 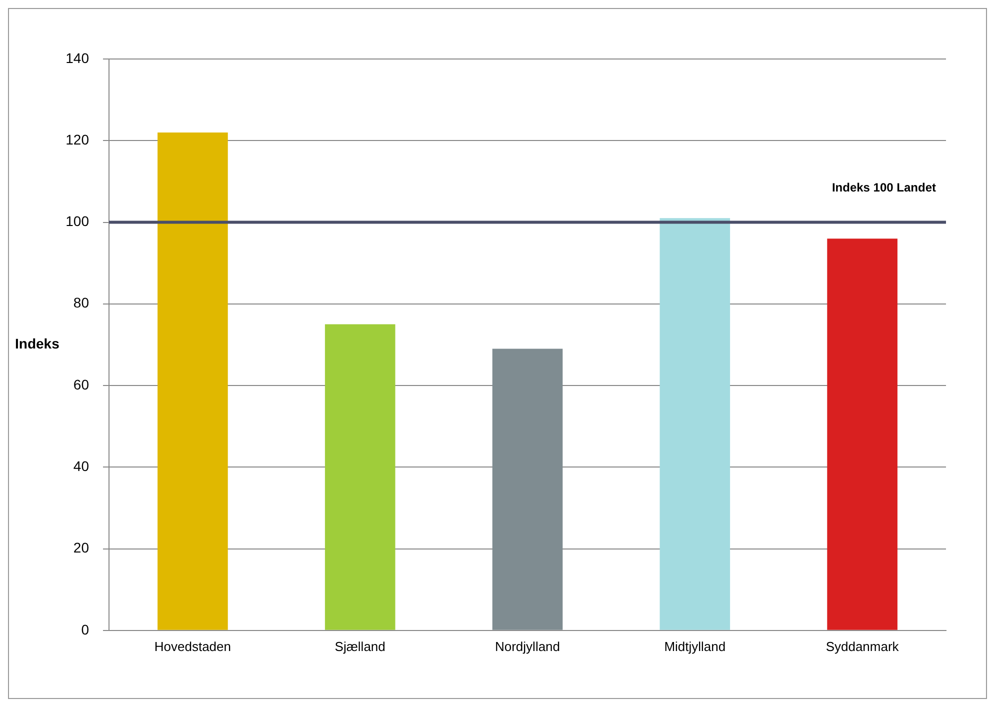 What do you see at coordinates (85, 629) in the screenshot?
I see `y-tick-label: 0` at bounding box center [85, 629].